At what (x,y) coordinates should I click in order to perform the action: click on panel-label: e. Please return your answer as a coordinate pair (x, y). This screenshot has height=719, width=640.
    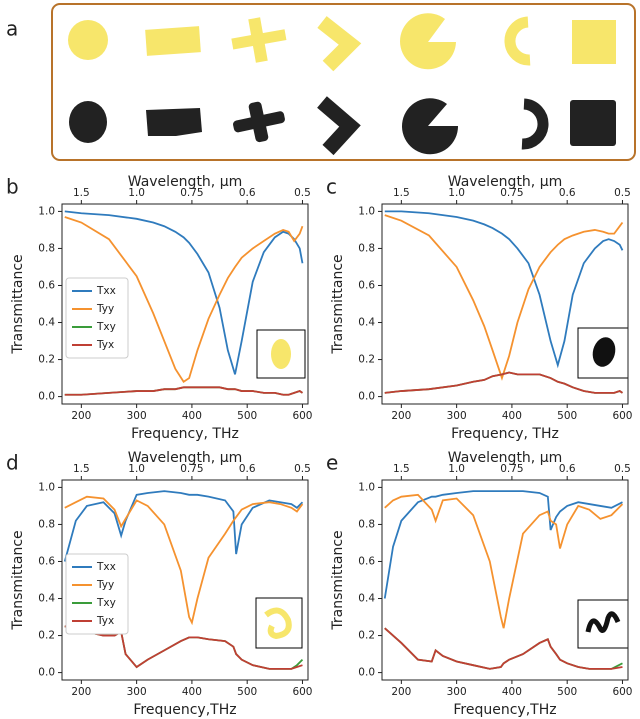
    Looking at the image, I should click on (332, 463).